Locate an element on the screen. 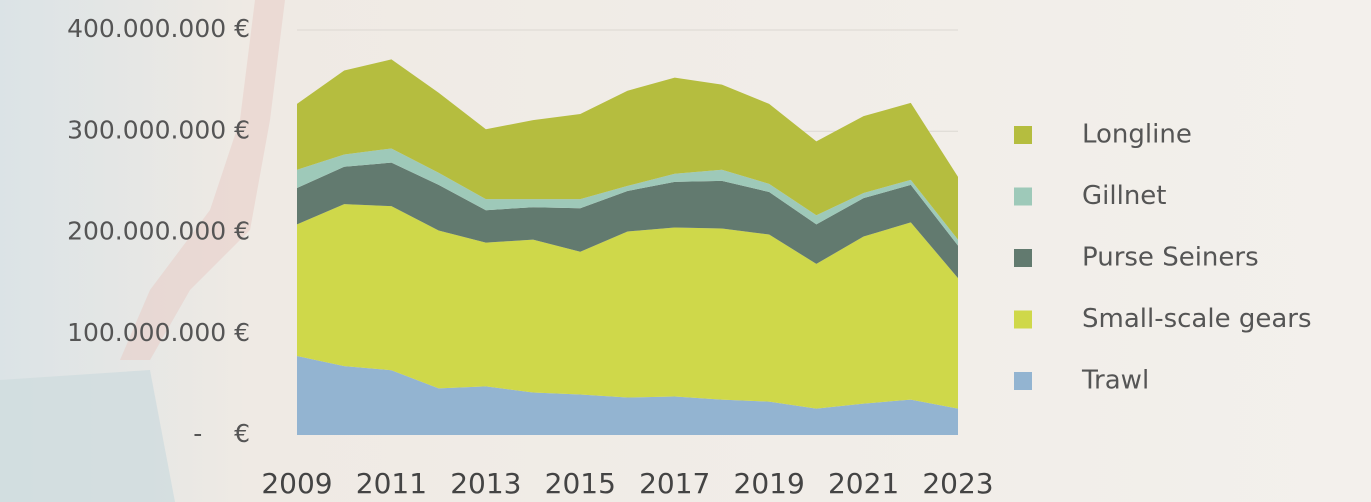 This screenshot has width=1371, height=502. legend-label: Purse Seiners is located at coordinates (1170, 258).